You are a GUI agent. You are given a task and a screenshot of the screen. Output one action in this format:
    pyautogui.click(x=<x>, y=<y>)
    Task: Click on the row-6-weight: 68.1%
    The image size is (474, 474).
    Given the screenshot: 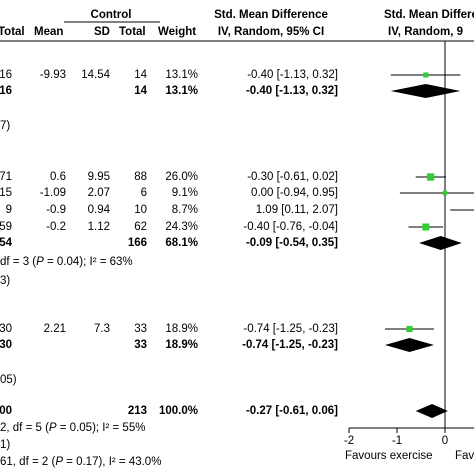 What is the action you would take?
    pyautogui.click(x=181, y=243)
    